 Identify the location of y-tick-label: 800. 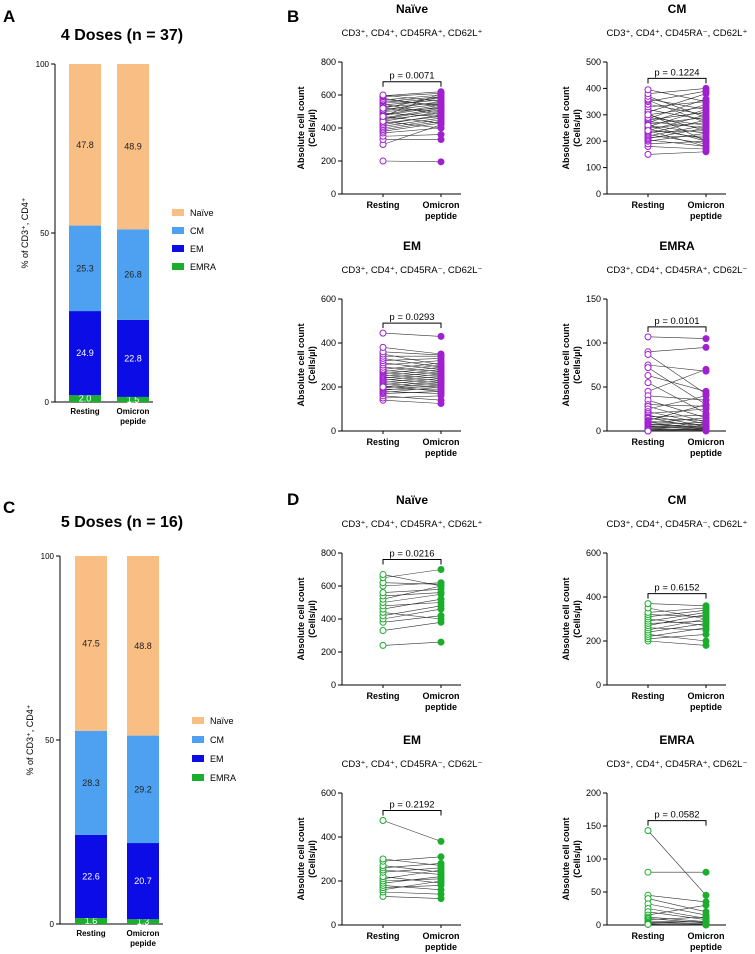
(328, 553).